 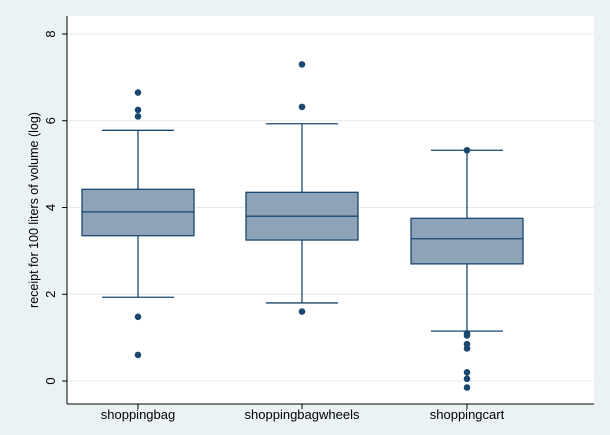 I want to click on x-tick-label-shoppingbagwheels: shoppingbagwheels, so click(x=302, y=414).